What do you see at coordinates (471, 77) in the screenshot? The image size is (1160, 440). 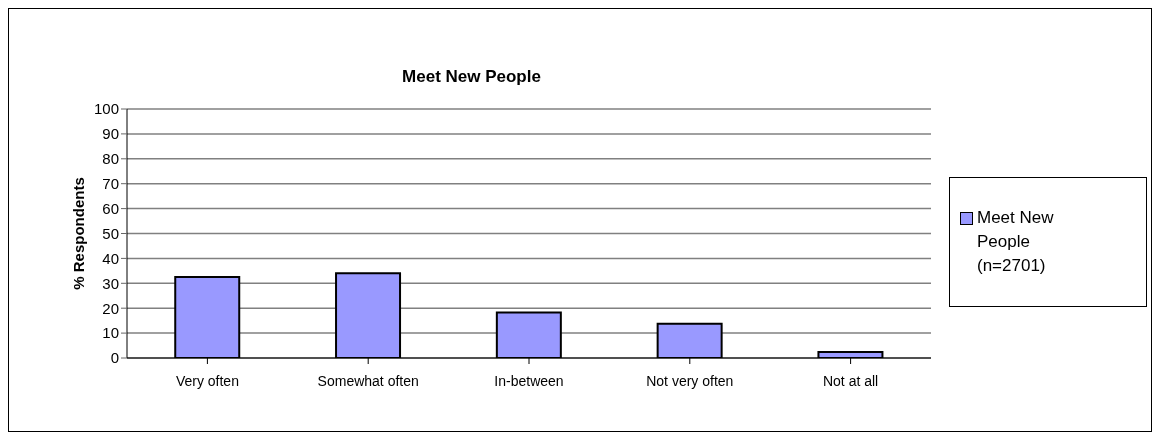 I see `chart-title: Meet New People` at bounding box center [471, 77].